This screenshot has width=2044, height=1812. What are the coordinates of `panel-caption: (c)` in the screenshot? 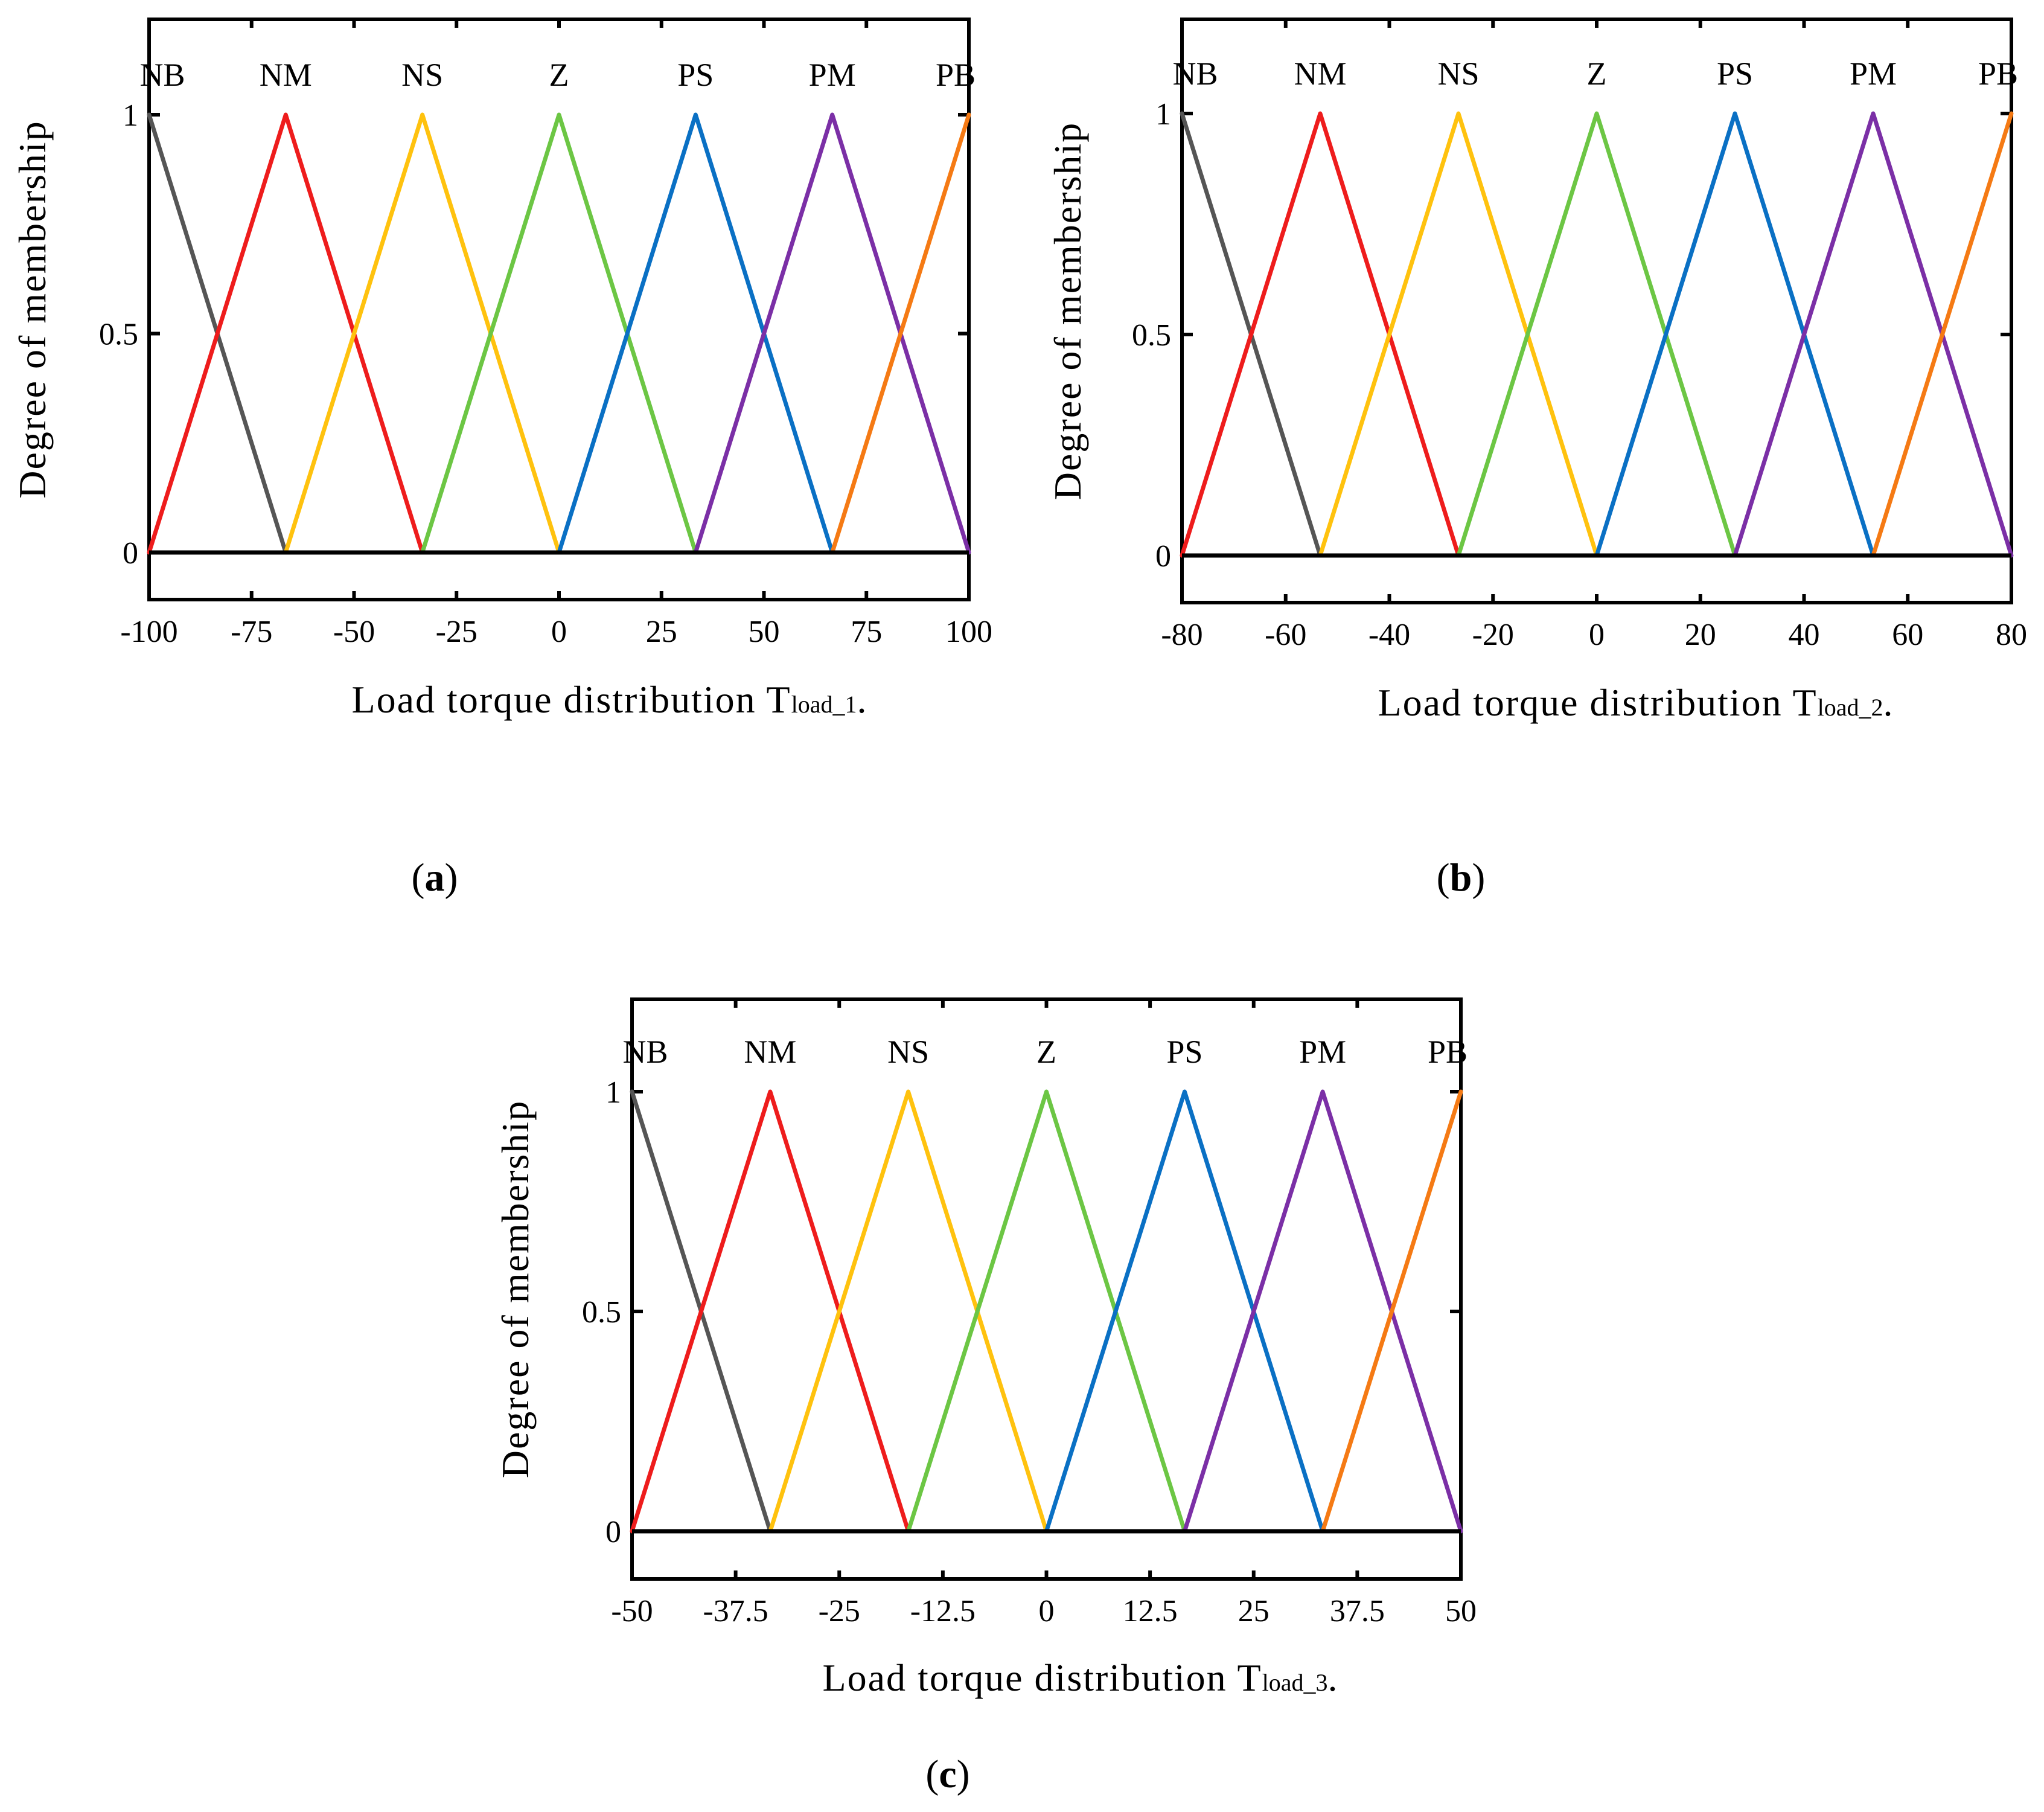 It's located at (947, 1774).